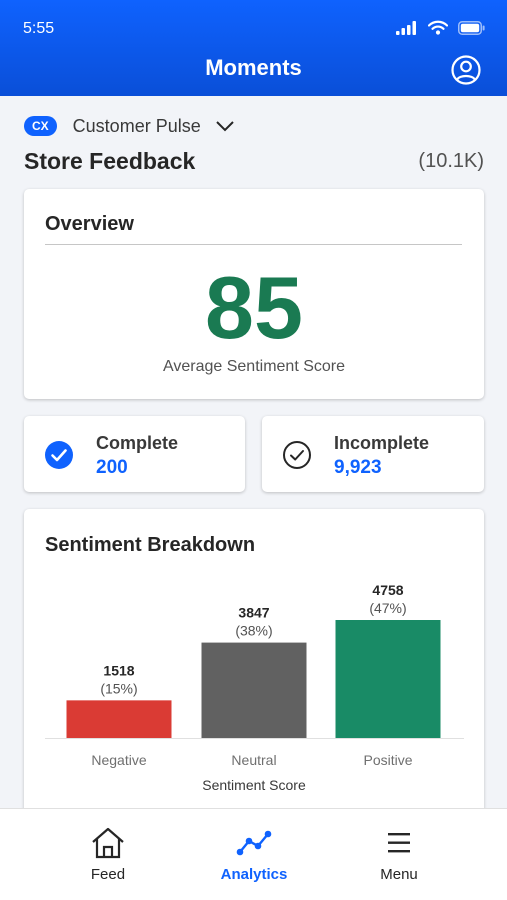 The height and width of the screenshot is (900, 507). Describe the element at coordinates (253, 48) in the screenshot. I see `app-header: 5:55 Moments` at that location.